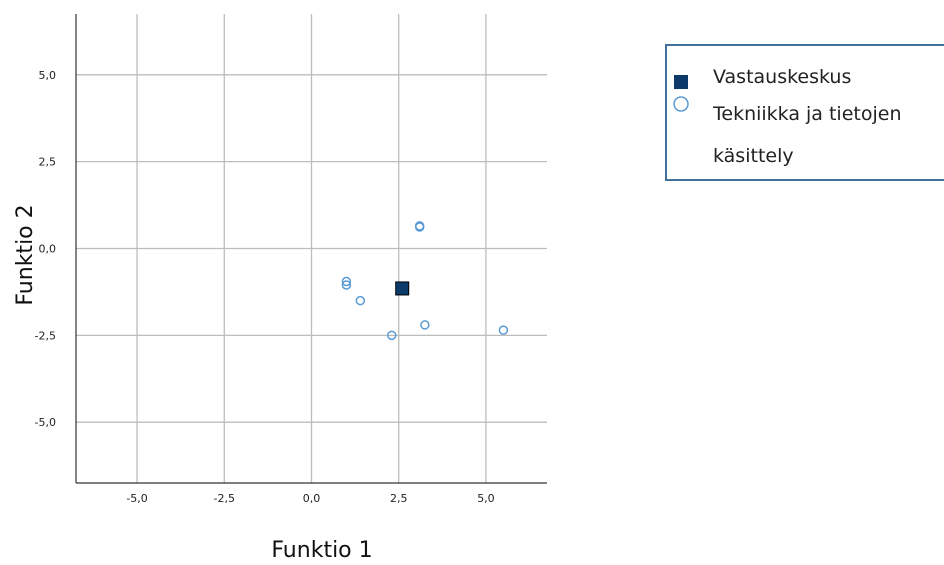 This screenshot has height=565, width=944. What do you see at coordinates (25, 254) in the screenshot?
I see `y-axis-title: Funktio 2` at bounding box center [25, 254].